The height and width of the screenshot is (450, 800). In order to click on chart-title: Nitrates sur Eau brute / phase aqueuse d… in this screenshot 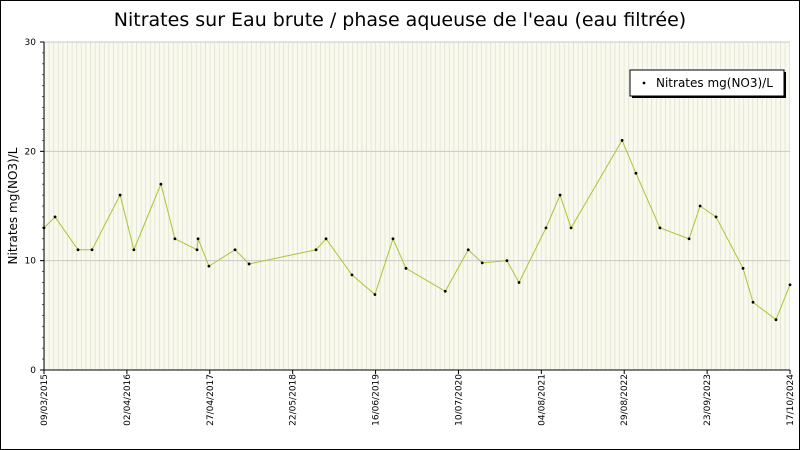, I will do `click(400, 20)`.